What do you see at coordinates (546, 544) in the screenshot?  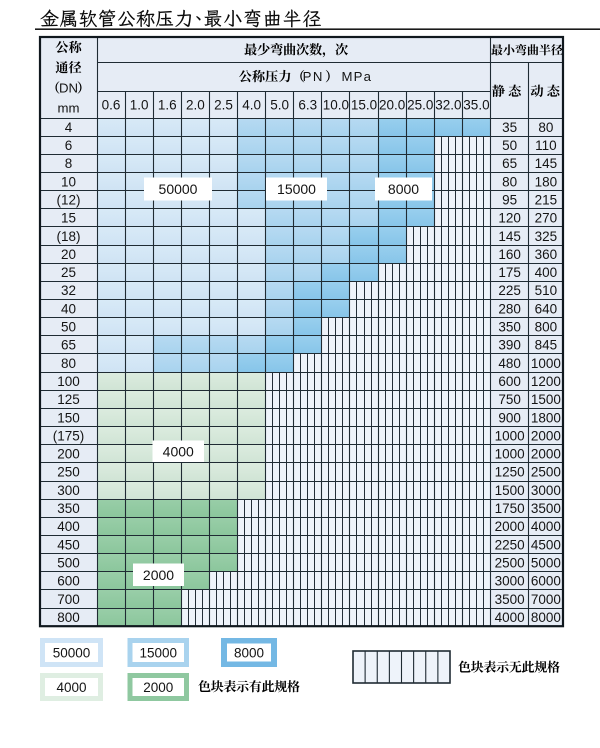 I see `svg-text: 4500` at bounding box center [546, 544].